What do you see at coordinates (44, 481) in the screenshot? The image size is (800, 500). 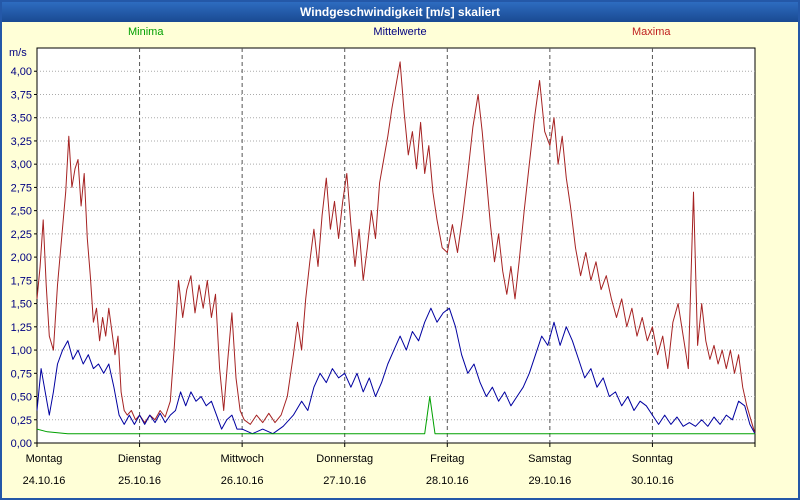 I see `x-date-label: 24.10.16` at bounding box center [44, 481].